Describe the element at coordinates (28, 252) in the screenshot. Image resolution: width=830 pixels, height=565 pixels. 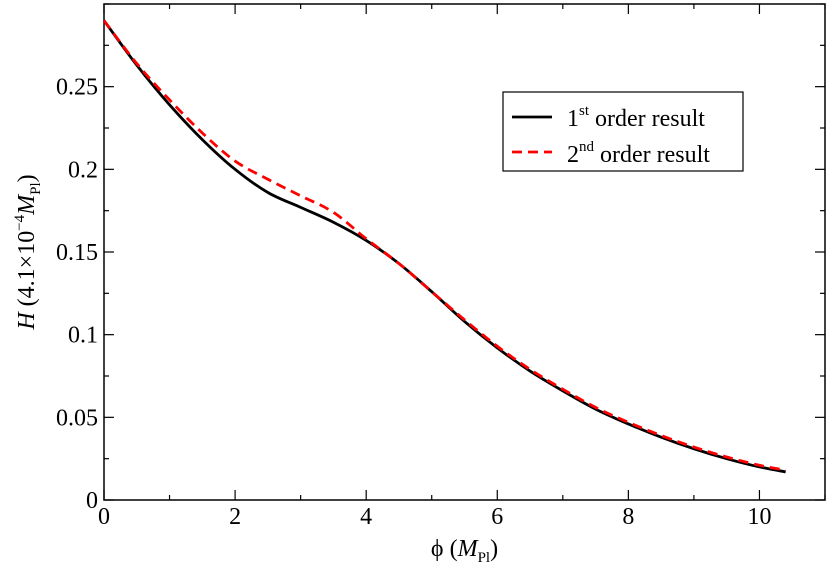
I see `y-axis-label: H (4.1×10−4MPl)` at that location.